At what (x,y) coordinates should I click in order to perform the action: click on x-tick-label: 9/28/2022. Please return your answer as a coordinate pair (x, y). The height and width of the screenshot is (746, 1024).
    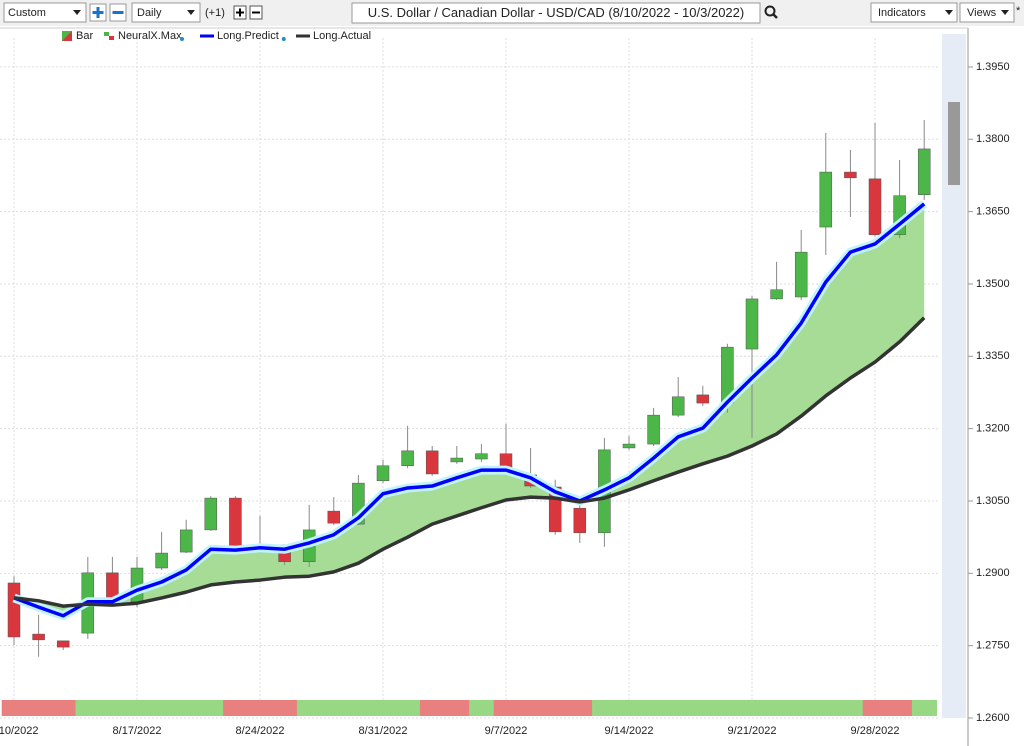
    Looking at the image, I should click on (875, 731).